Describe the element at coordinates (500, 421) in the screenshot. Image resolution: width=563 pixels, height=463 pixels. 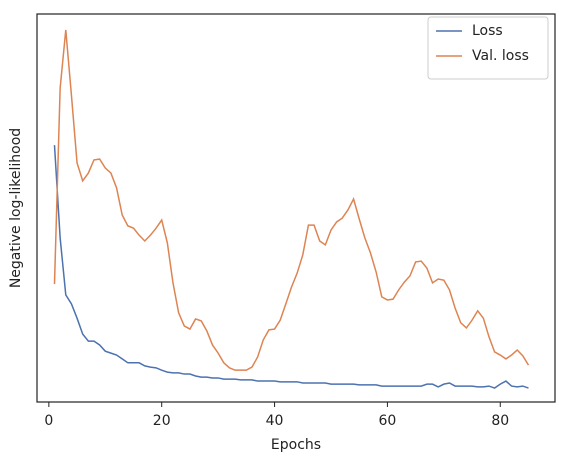
I see `x-tick-label: 80` at that location.